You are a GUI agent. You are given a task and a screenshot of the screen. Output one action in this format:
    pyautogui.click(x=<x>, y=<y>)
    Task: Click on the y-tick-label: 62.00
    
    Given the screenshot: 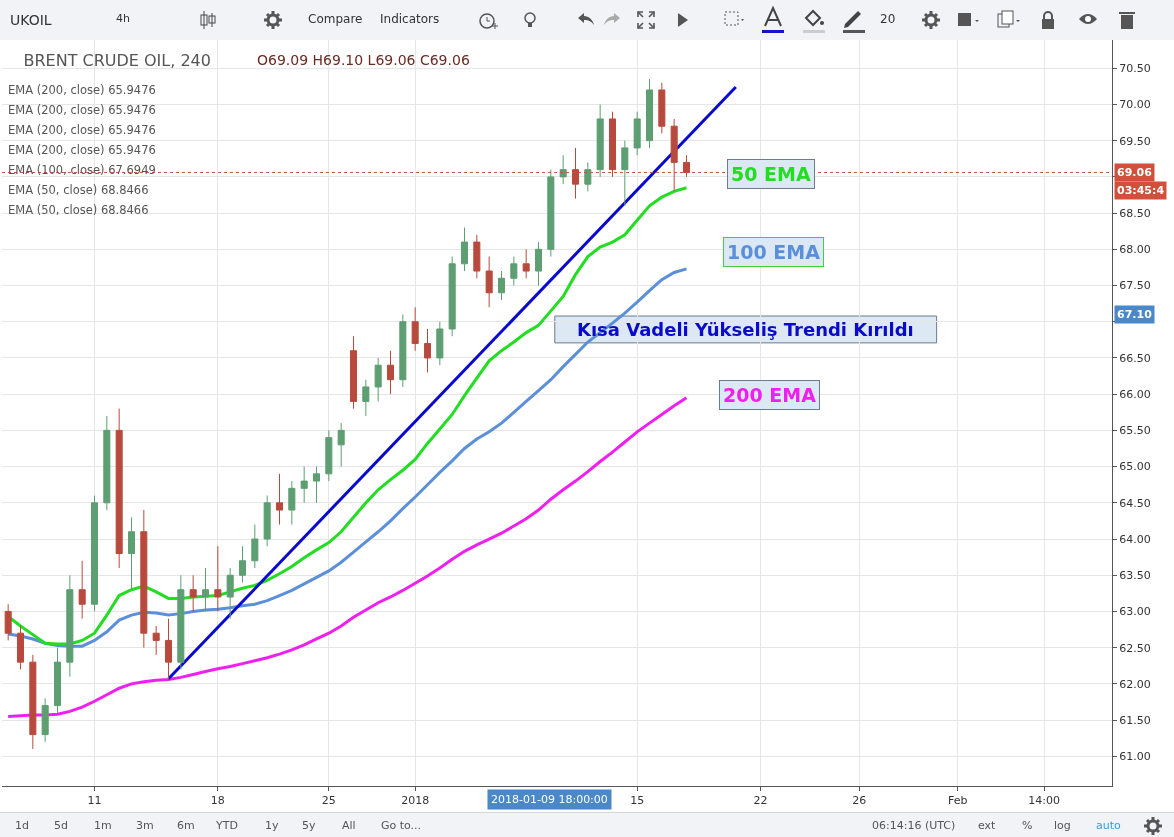 What is the action you would take?
    pyautogui.click(x=1135, y=684)
    